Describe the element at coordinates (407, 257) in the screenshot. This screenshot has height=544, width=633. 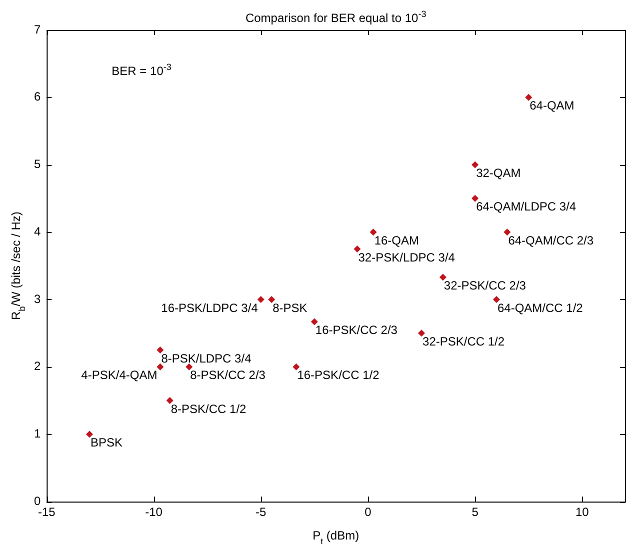
I see `annotation: 32-PSK/LDPC 3/4` at that location.